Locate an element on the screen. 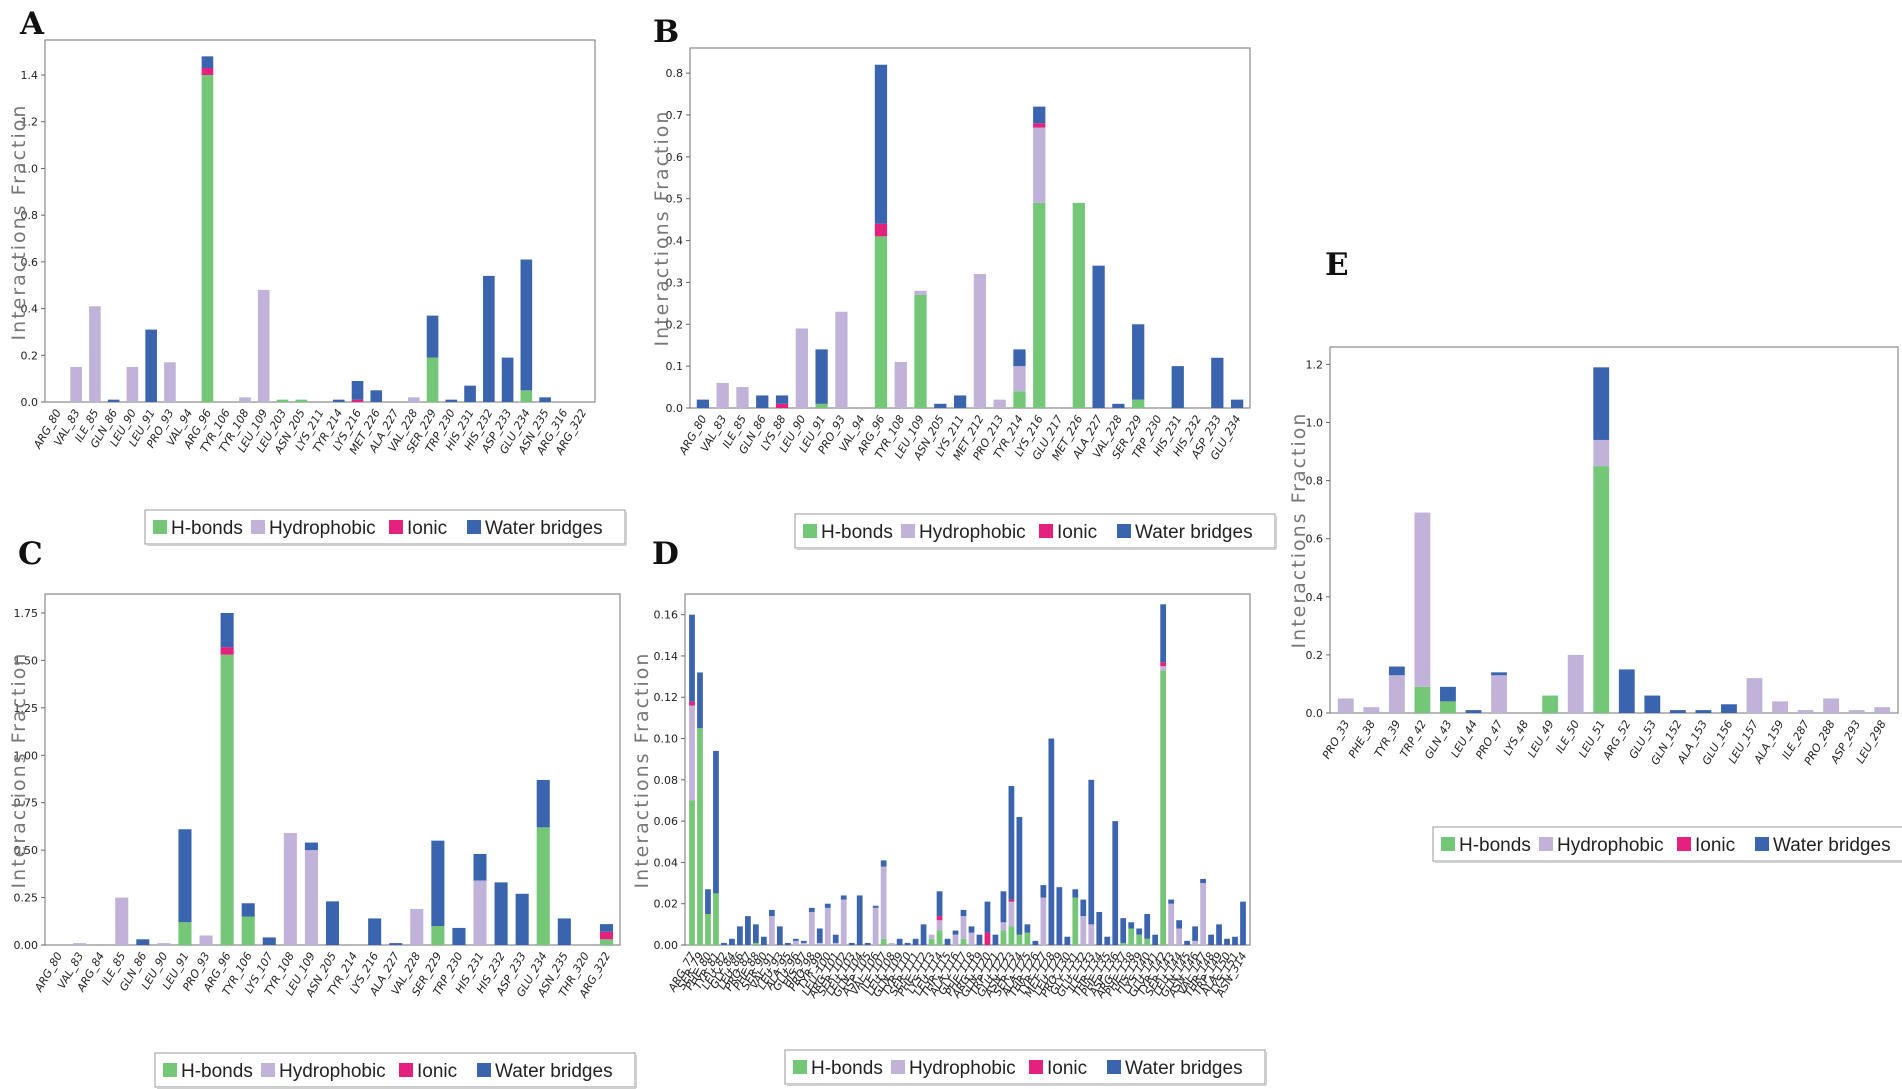  bar-segment-ser-143-hydrophobic is located at coordinates (1171, 924).